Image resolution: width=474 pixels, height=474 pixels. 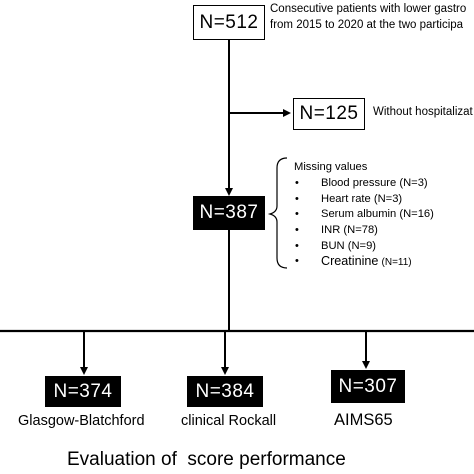 I want to click on cohort-description-line2: from 2015 to 2020 at the two participa, so click(x=367, y=25).